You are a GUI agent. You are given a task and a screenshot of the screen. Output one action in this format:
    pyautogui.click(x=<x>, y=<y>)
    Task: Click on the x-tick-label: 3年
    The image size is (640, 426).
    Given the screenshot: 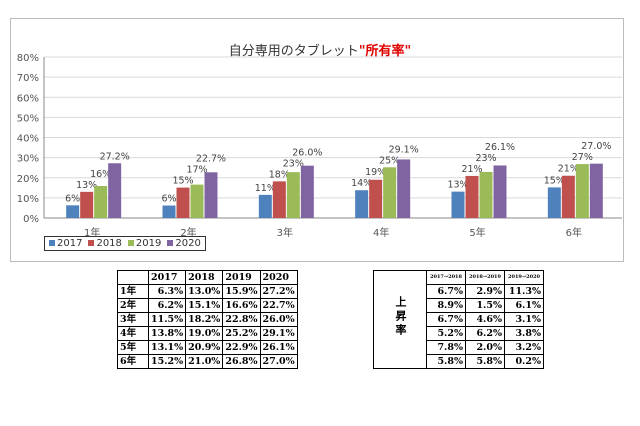 What is the action you would take?
    pyautogui.click(x=285, y=232)
    